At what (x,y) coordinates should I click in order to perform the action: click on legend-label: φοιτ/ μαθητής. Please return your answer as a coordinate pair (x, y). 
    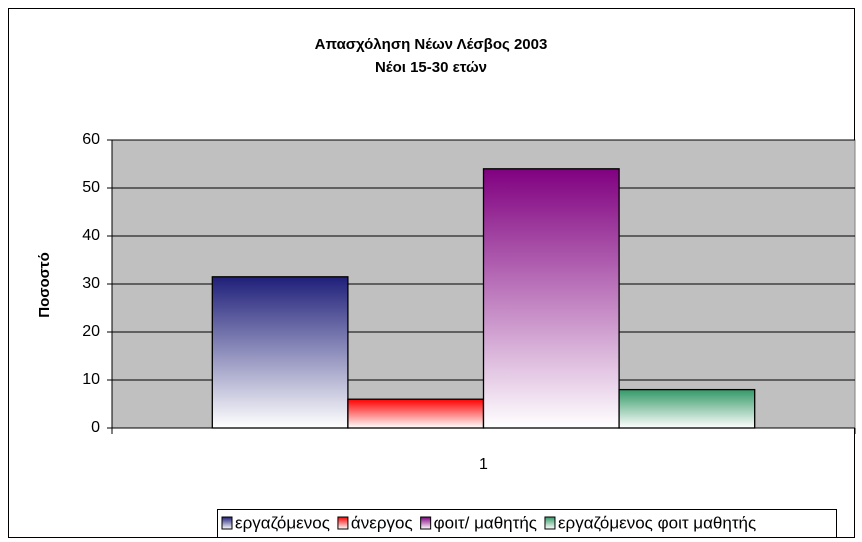
    Looking at the image, I should click on (485, 522).